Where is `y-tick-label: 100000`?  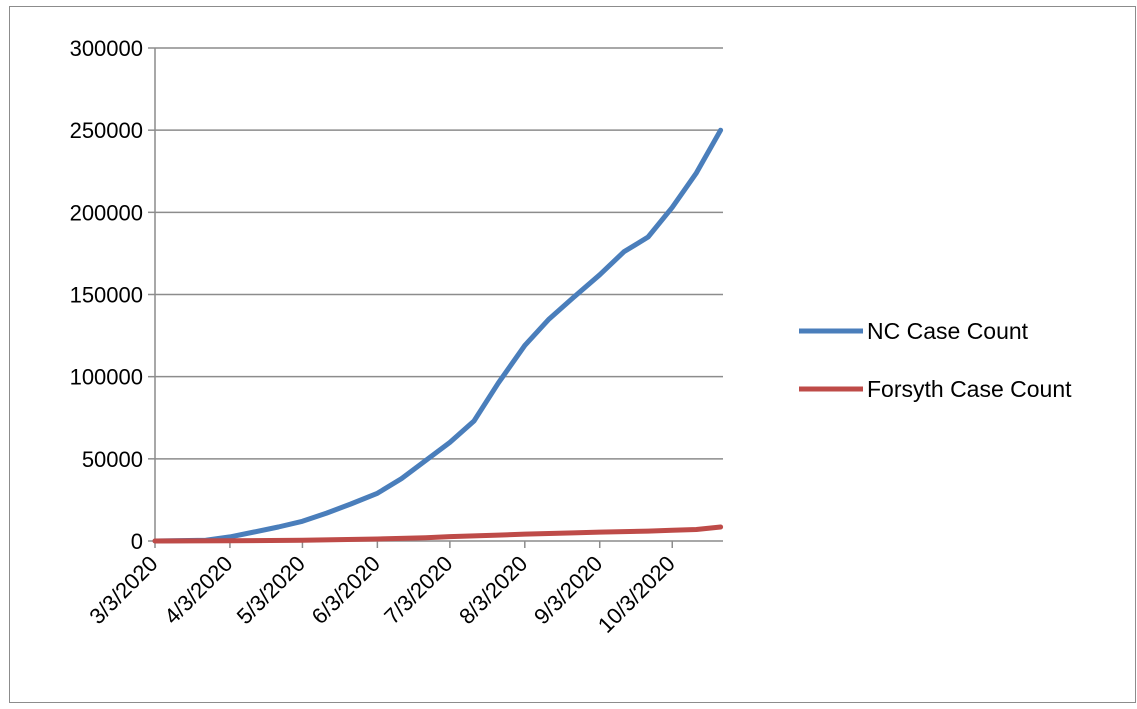 y-tick-label: 100000 is located at coordinates (106, 377).